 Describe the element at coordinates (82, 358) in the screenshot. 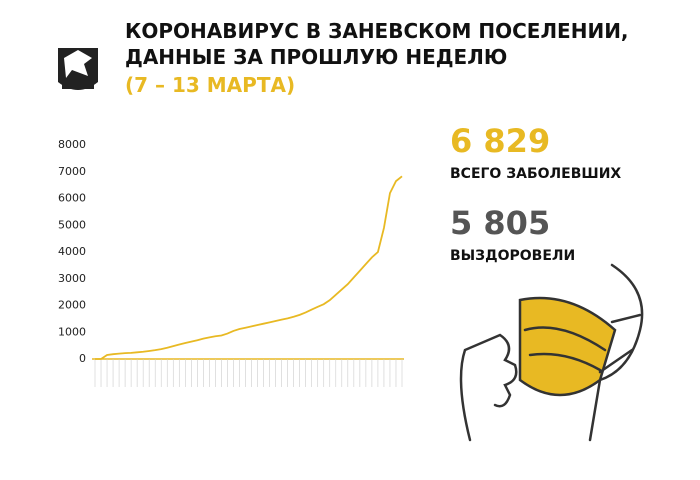

I see `y-tick-label: 0` at that location.